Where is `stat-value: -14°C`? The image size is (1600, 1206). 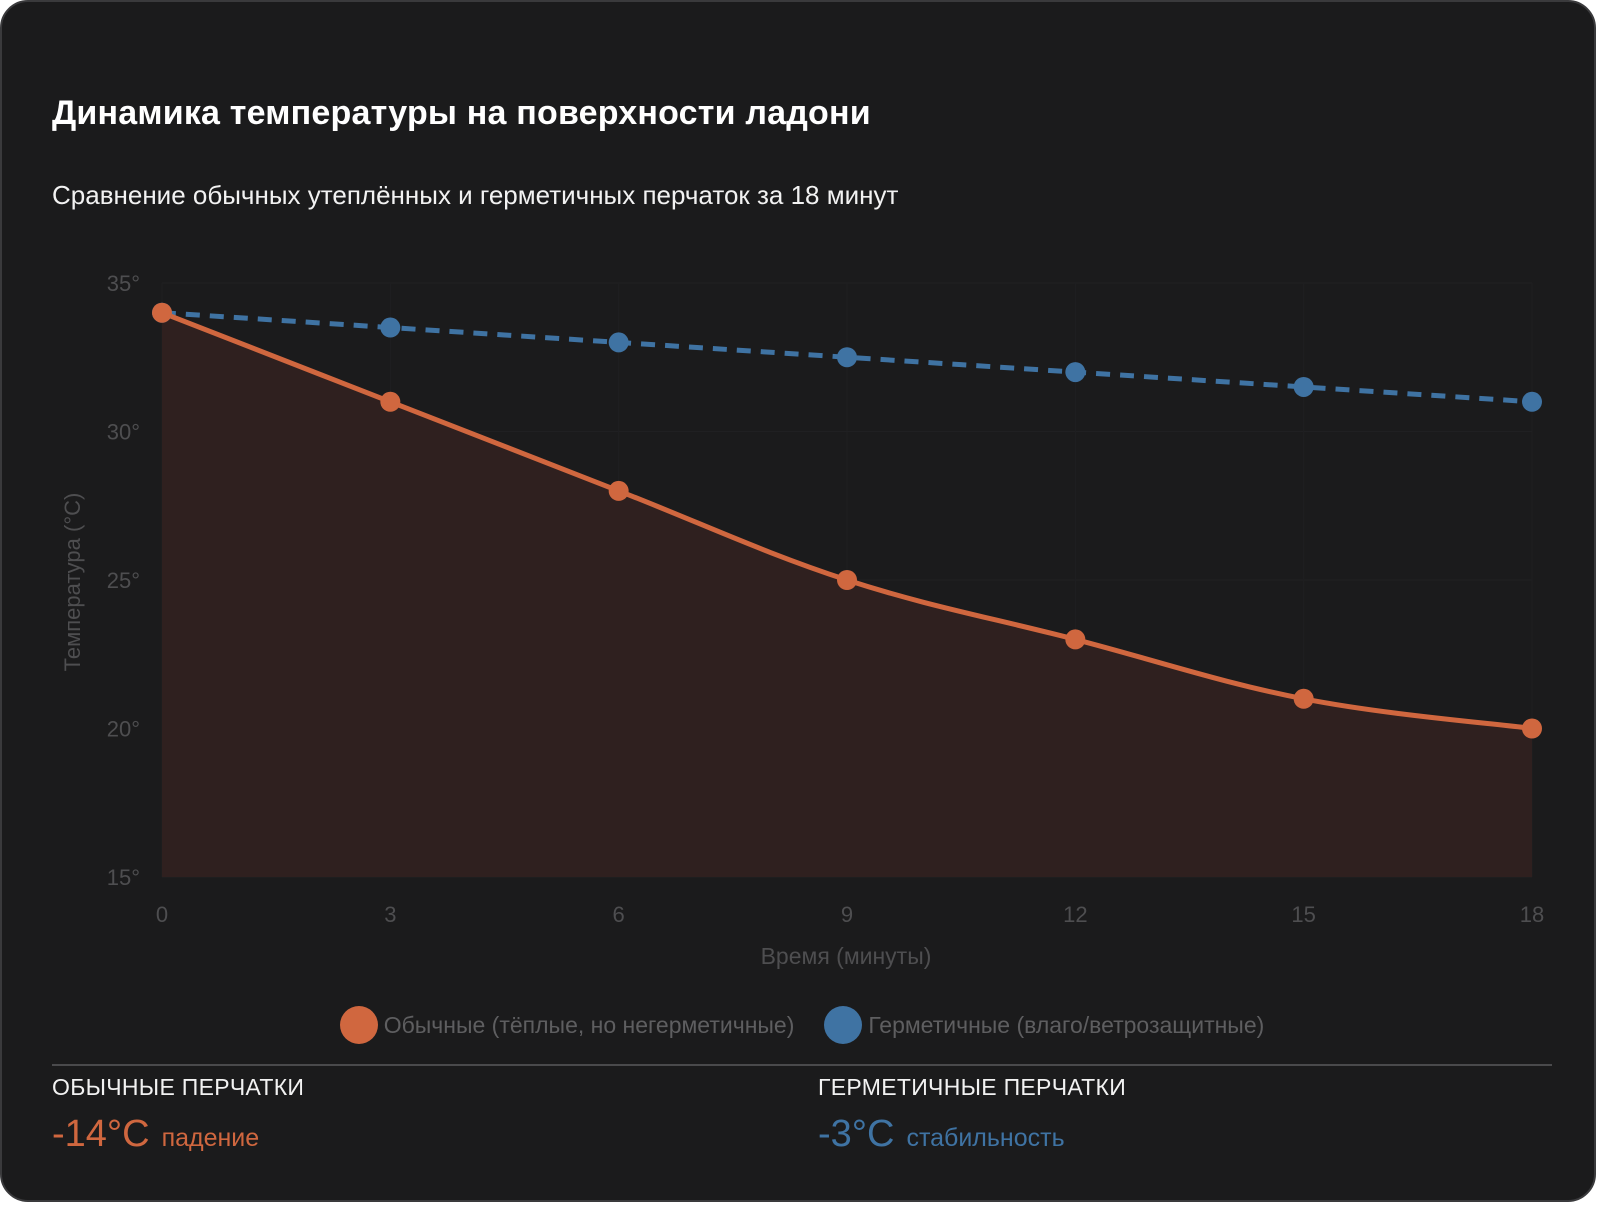 stat-value: -14°C is located at coordinates (101, 1134).